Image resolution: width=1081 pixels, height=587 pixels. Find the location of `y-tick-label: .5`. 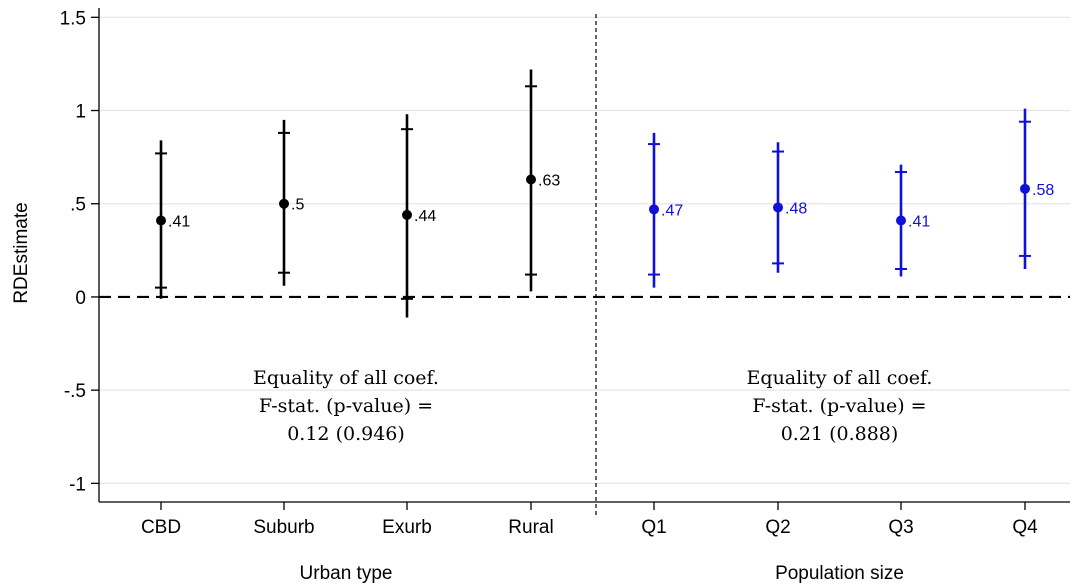

y-tick-label: .5 is located at coordinates (78, 205).